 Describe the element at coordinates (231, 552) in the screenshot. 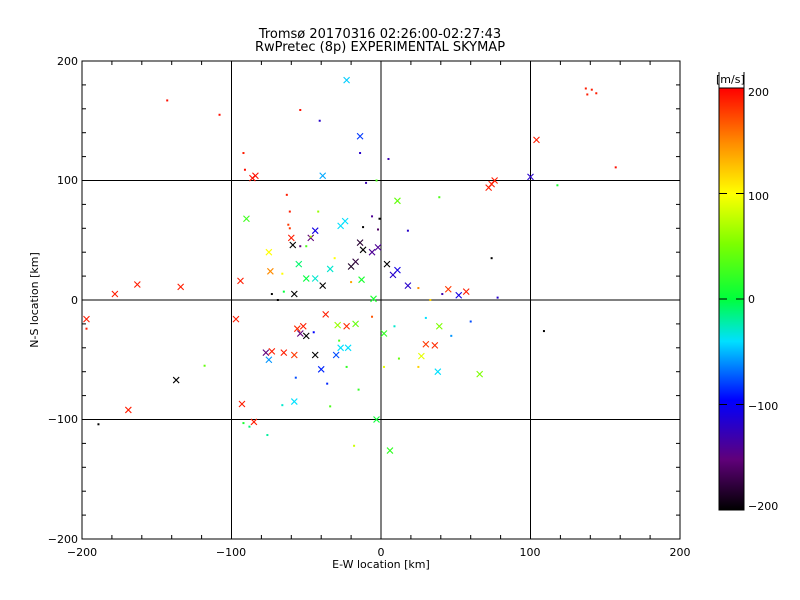

I see `x-tick-label: −100` at that location.